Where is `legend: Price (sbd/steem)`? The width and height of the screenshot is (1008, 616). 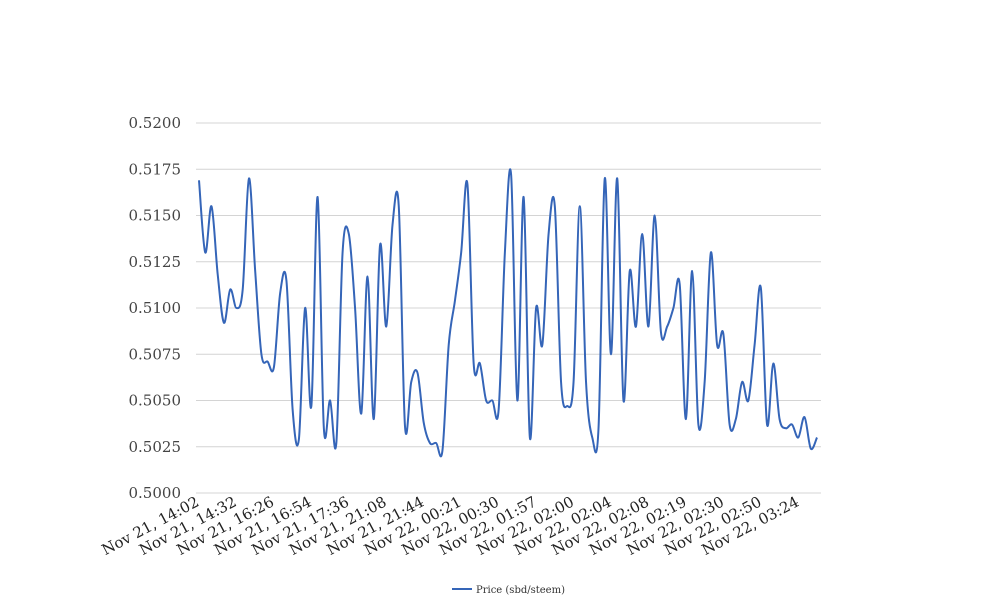
legend: Price (sbd/steem) is located at coordinates (508, 590).